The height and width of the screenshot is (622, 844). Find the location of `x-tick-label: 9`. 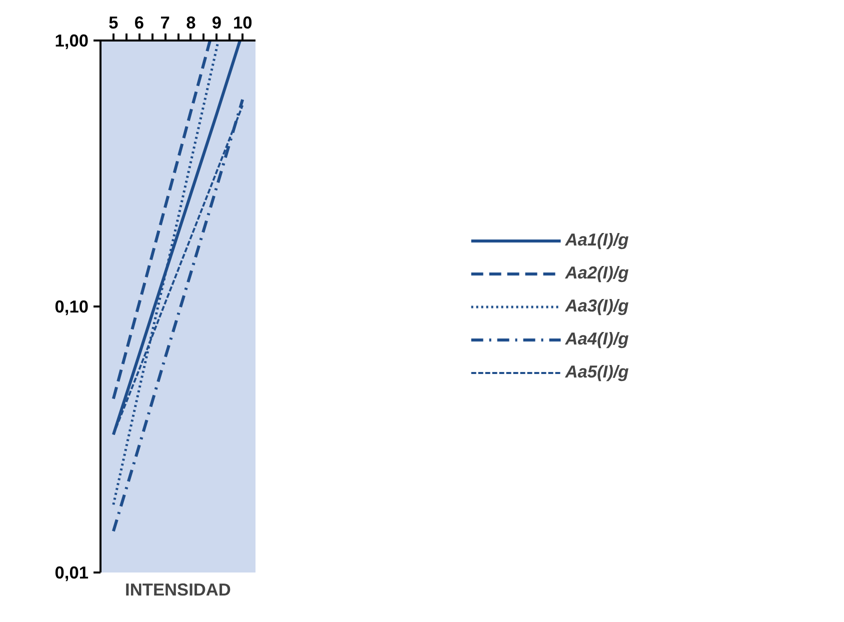

x-tick-label: 9 is located at coordinates (217, 22).